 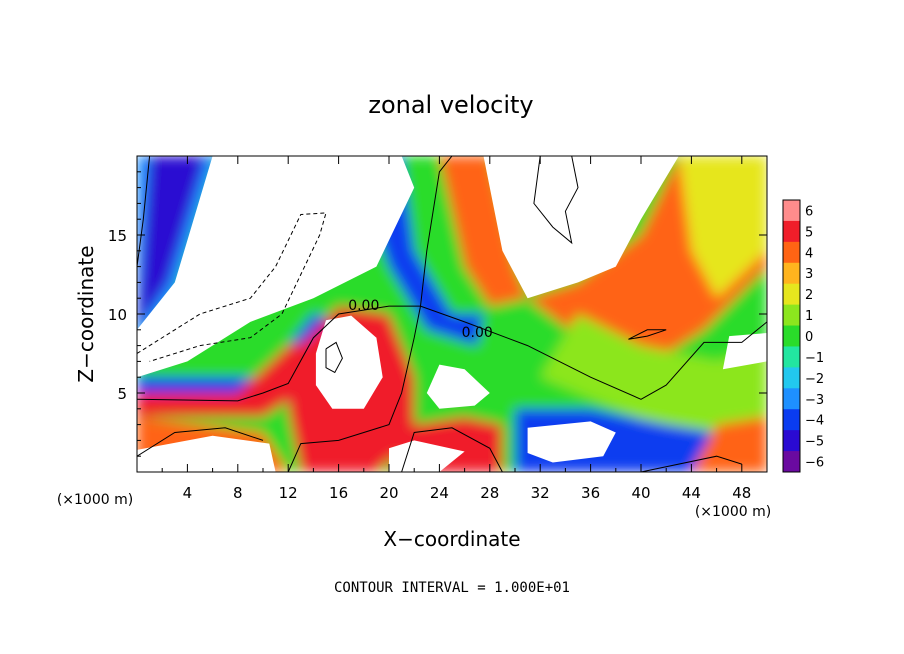 What do you see at coordinates (238, 493) in the screenshot?
I see `x-tick-label: 8` at bounding box center [238, 493].